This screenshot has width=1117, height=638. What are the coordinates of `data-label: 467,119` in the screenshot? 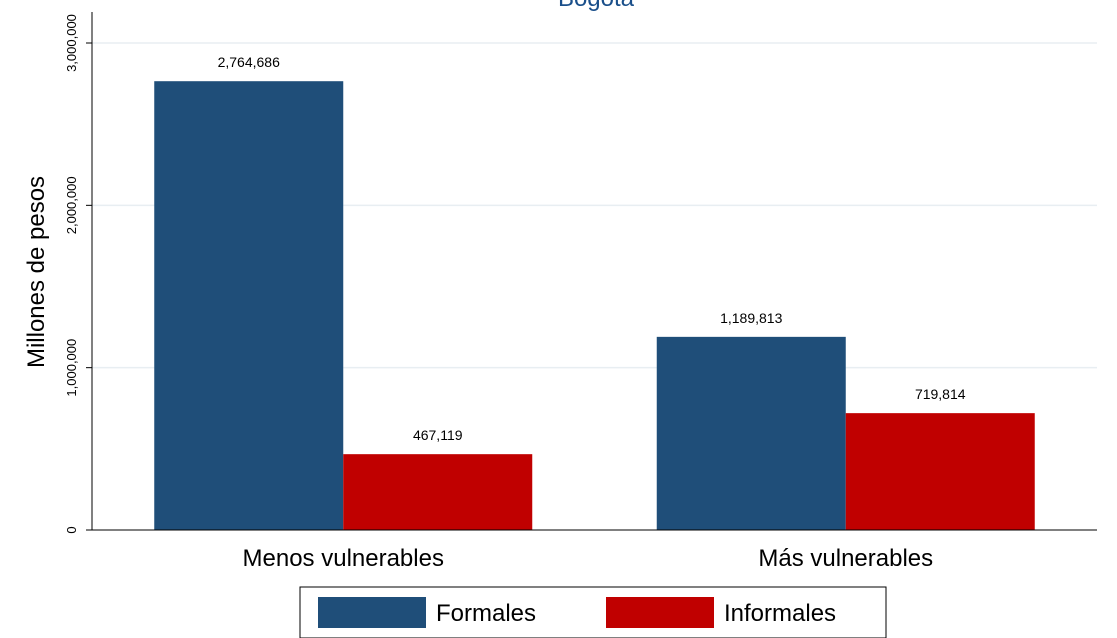 It's located at (438, 435).